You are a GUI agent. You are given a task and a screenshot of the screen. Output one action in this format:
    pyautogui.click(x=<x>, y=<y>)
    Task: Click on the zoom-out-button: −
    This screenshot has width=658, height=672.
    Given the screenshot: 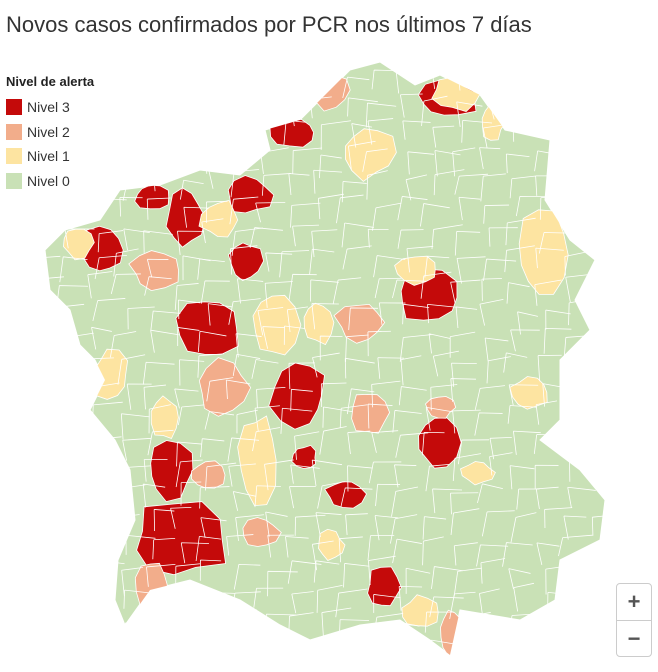 What is the action you would take?
    pyautogui.click(x=634, y=638)
    